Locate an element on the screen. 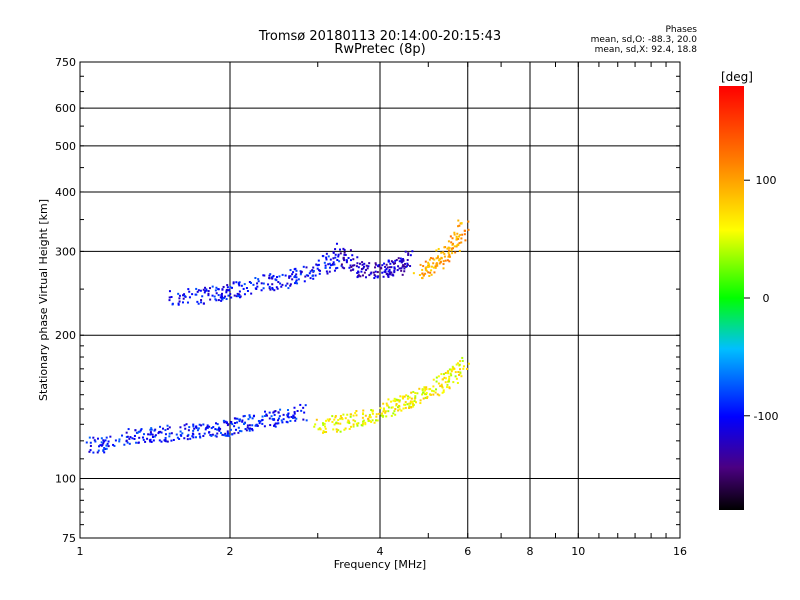 The height and width of the screenshot is (600, 800). x-tick-label: 1 is located at coordinates (80, 551).